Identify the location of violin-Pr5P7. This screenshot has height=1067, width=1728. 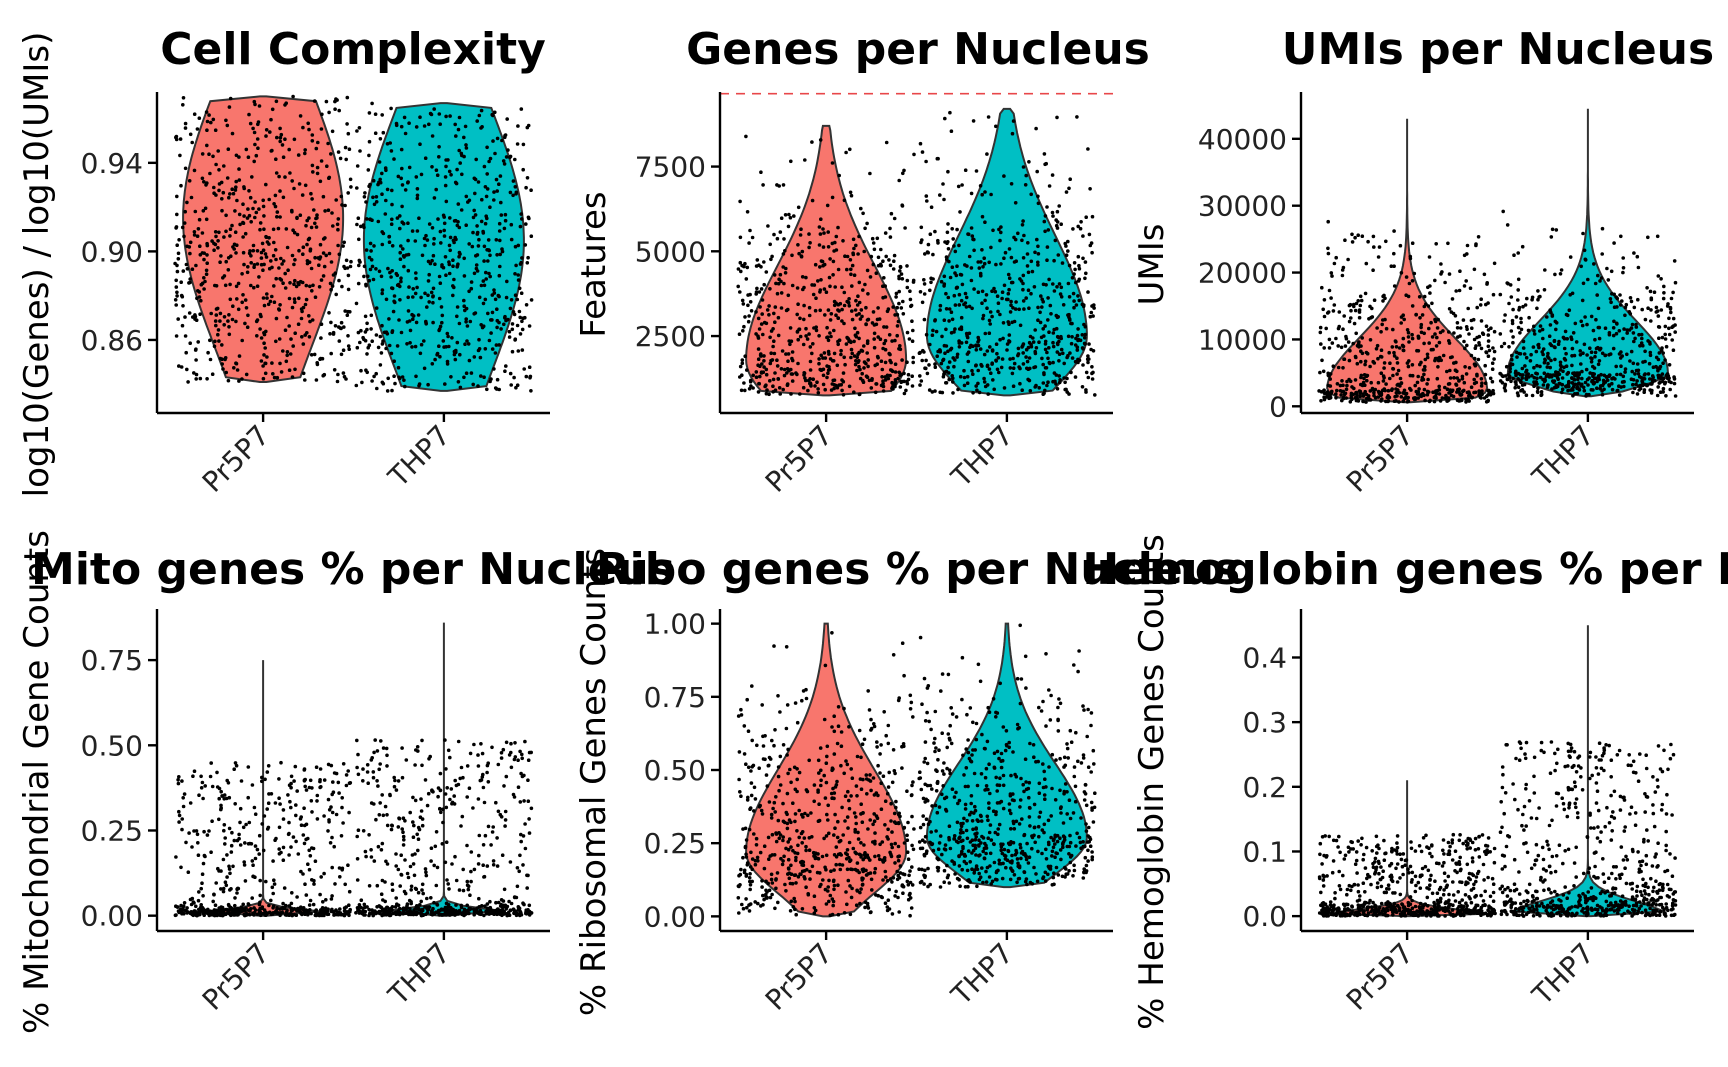
(1407, 261).